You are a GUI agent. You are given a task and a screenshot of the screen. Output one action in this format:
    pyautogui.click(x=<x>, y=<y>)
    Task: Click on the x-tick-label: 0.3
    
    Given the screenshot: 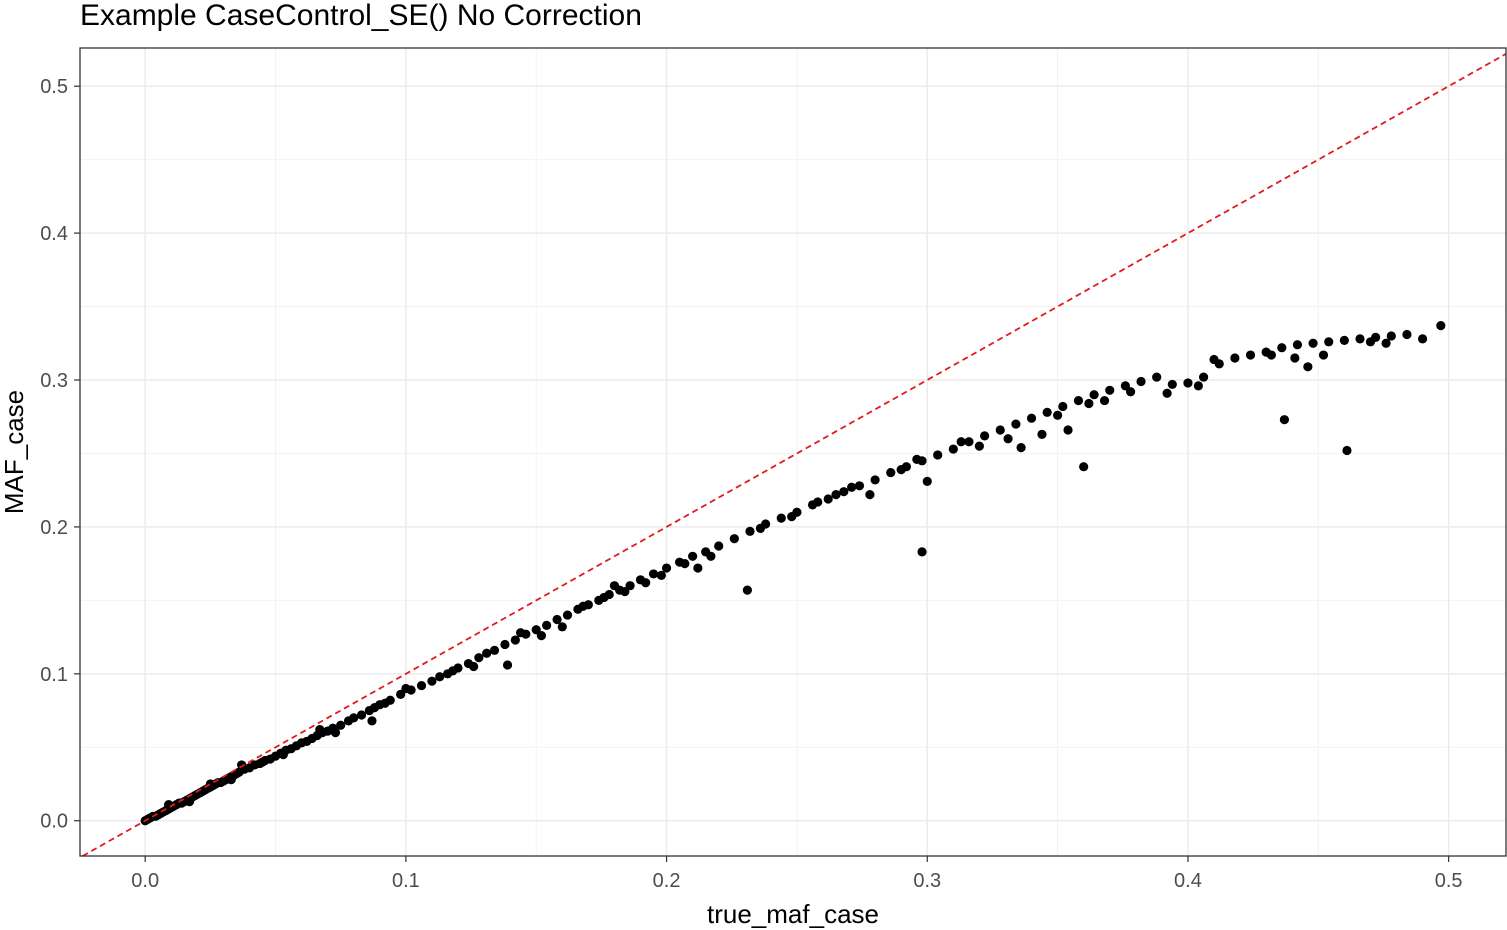 What is the action you would take?
    pyautogui.click(x=927, y=881)
    